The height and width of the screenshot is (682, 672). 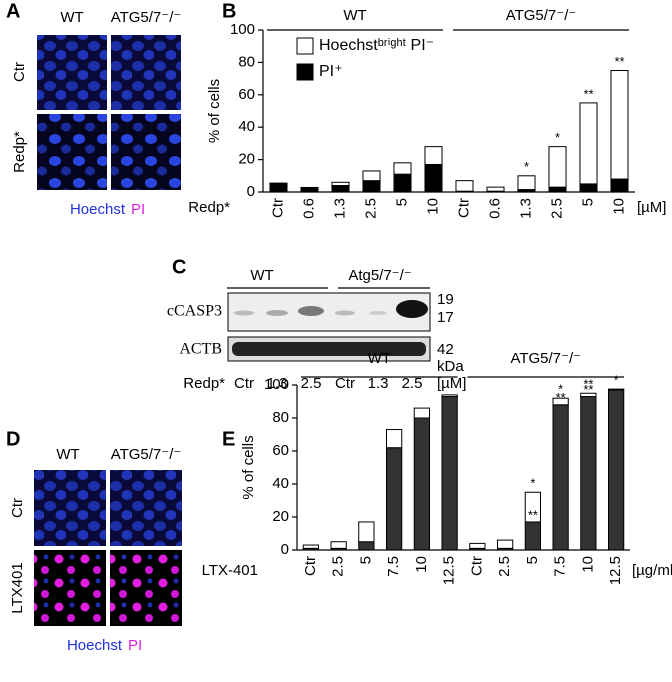 I want to click on blot, so click(x=329, y=312).